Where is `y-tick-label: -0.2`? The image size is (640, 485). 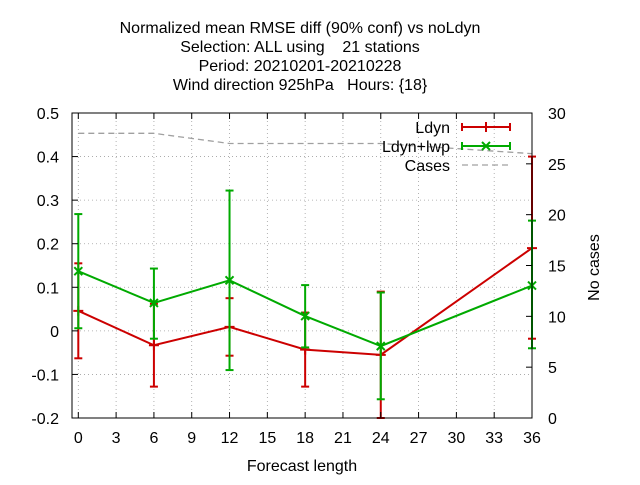 y-tick-label: -0.2 is located at coordinates (45, 419).